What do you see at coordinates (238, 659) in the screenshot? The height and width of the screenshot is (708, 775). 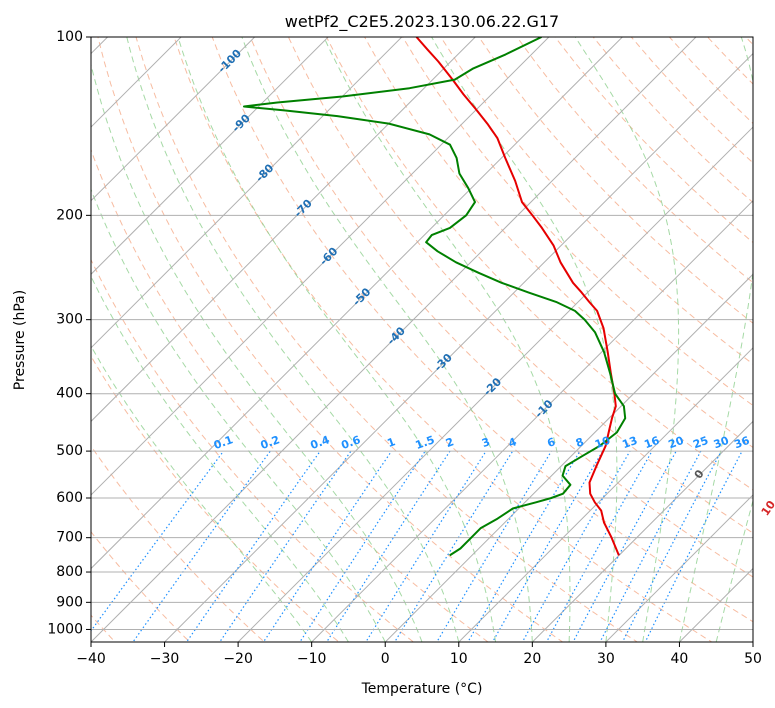 I see `x-tick-label: −20` at bounding box center [238, 659].